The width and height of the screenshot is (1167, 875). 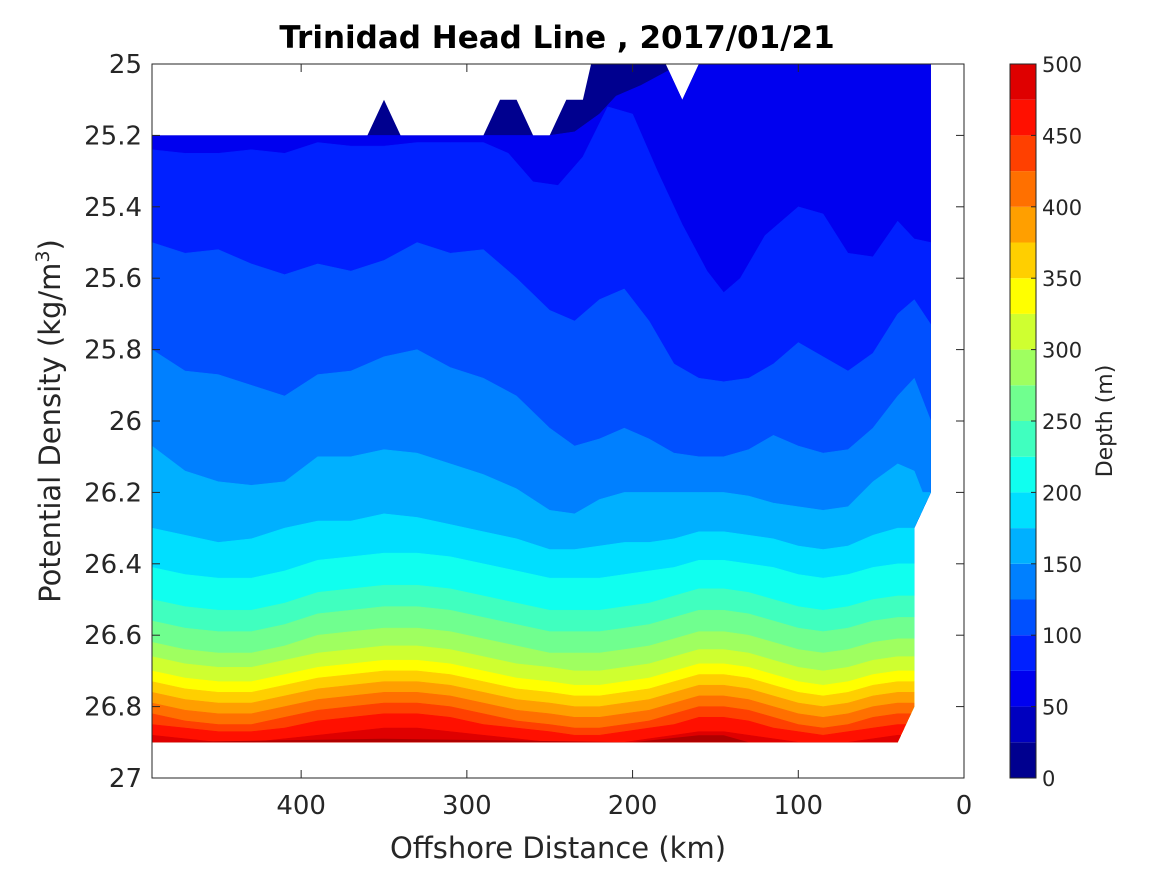 What do you see at coordinates (1048, 779) in the screenshot?
I see `colorbar-tick-label: 0` at bounding box center [1048, 779].